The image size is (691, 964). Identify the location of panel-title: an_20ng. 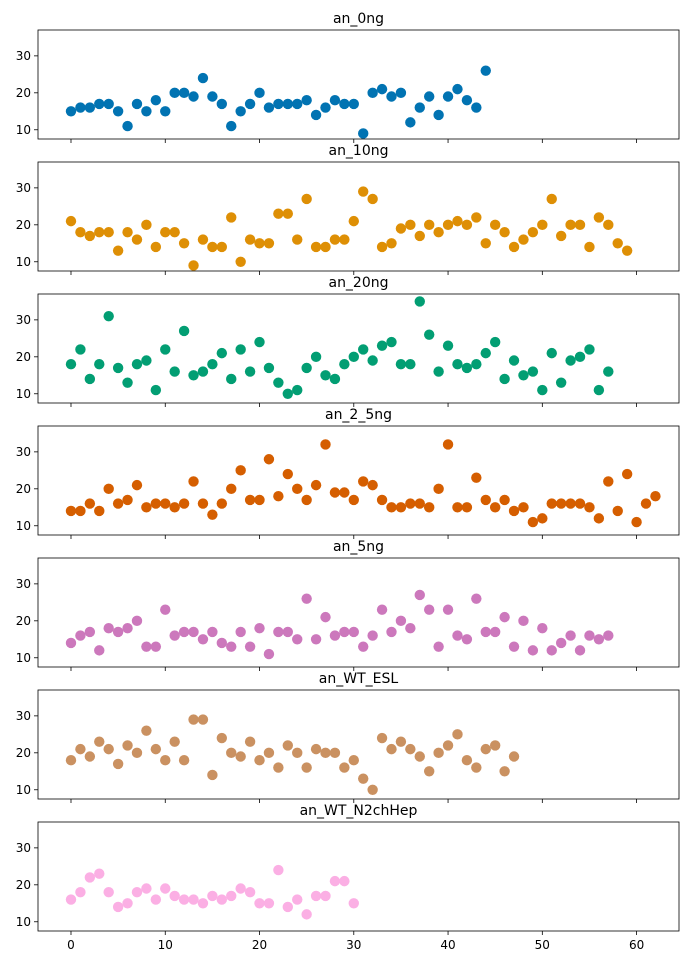
(358, 283).